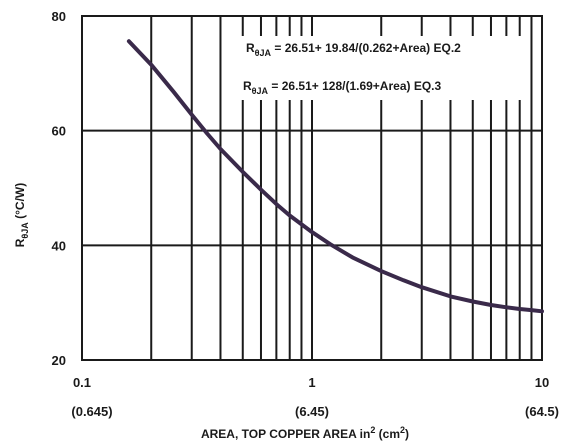  Describe the element at coordinates (21, 215) in the screenshot. I see `y-axis-label: RθJA (°C/W)` at that location.